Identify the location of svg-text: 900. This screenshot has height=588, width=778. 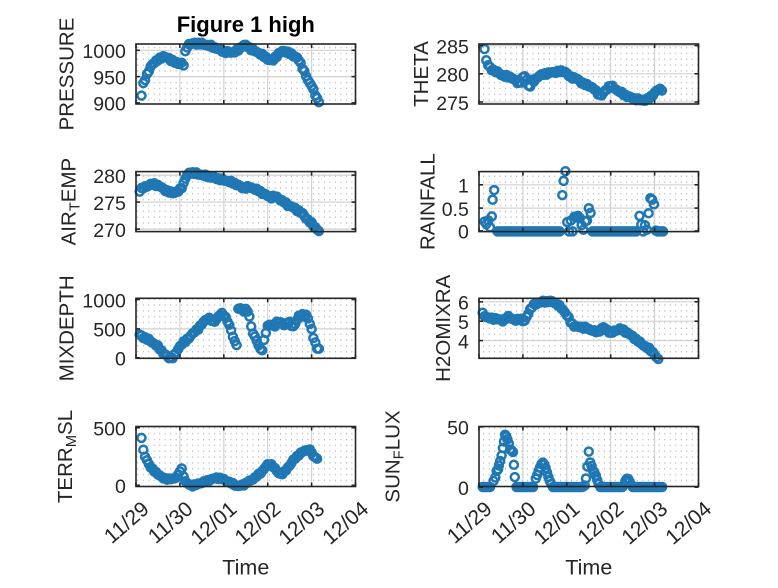
(109, 105).